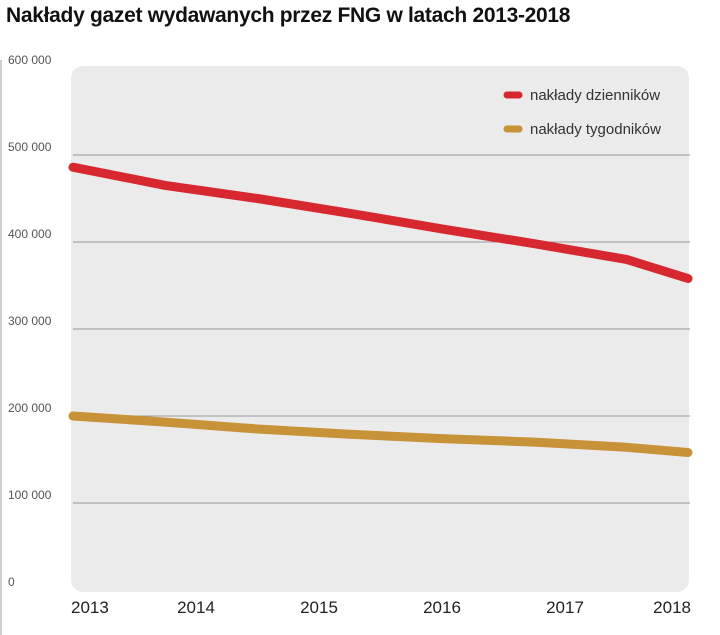  What do you see at coordinates (442, 607) in the screenshot?
I see `x-tick-label: 2016` at bounding box center [442, 607].